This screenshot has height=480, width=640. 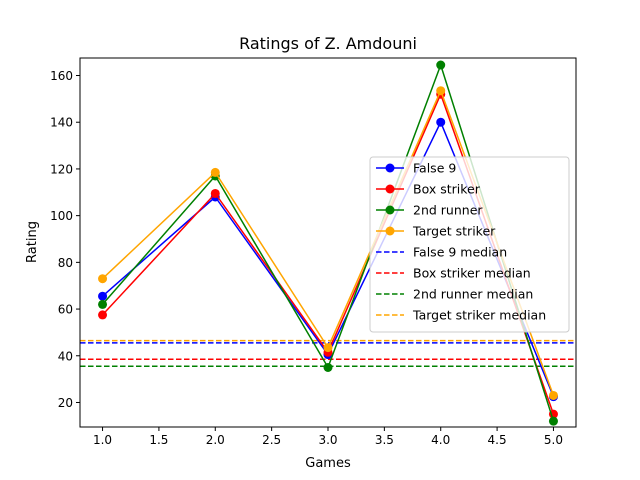 I want to click on x-tick-label: 1.0, so click(x=102, y=440).